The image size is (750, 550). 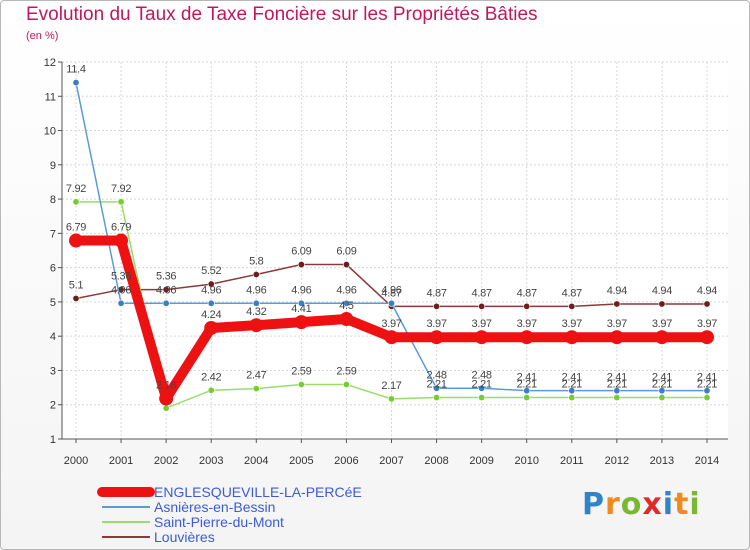 I want to click on data-label: 2.17, so click(x=391, y=386).